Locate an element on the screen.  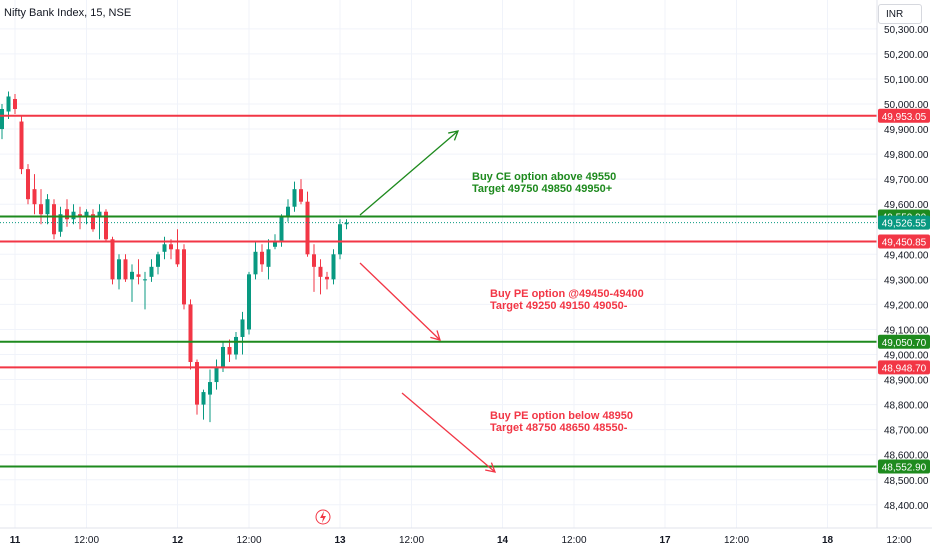
annotation-pe-2-line2: Target 48750 48650 48550- is located at coordinates (559, 428).